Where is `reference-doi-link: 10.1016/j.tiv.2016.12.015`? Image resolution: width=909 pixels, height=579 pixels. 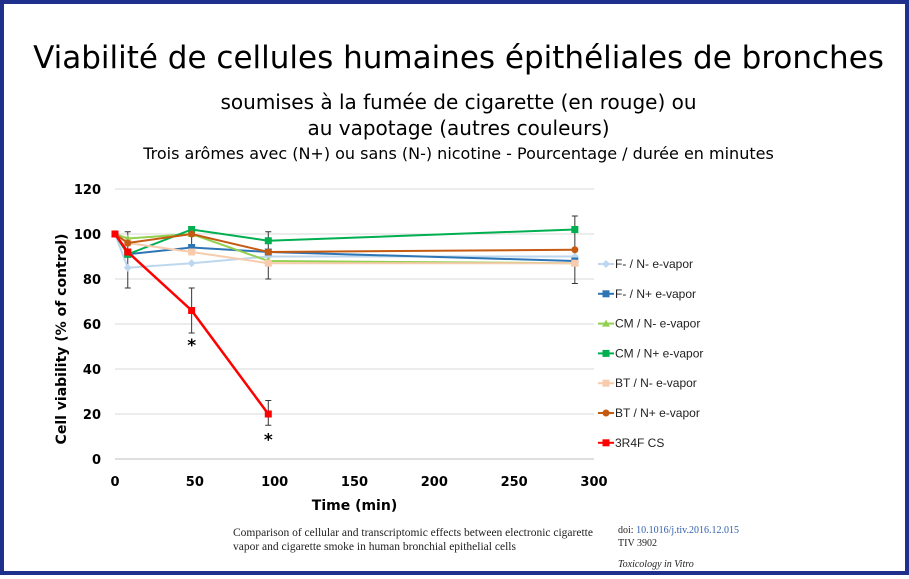
reference-doi-link: 10.1016/j.tiv.2016.12.015 is located at coordinates (688, 530).